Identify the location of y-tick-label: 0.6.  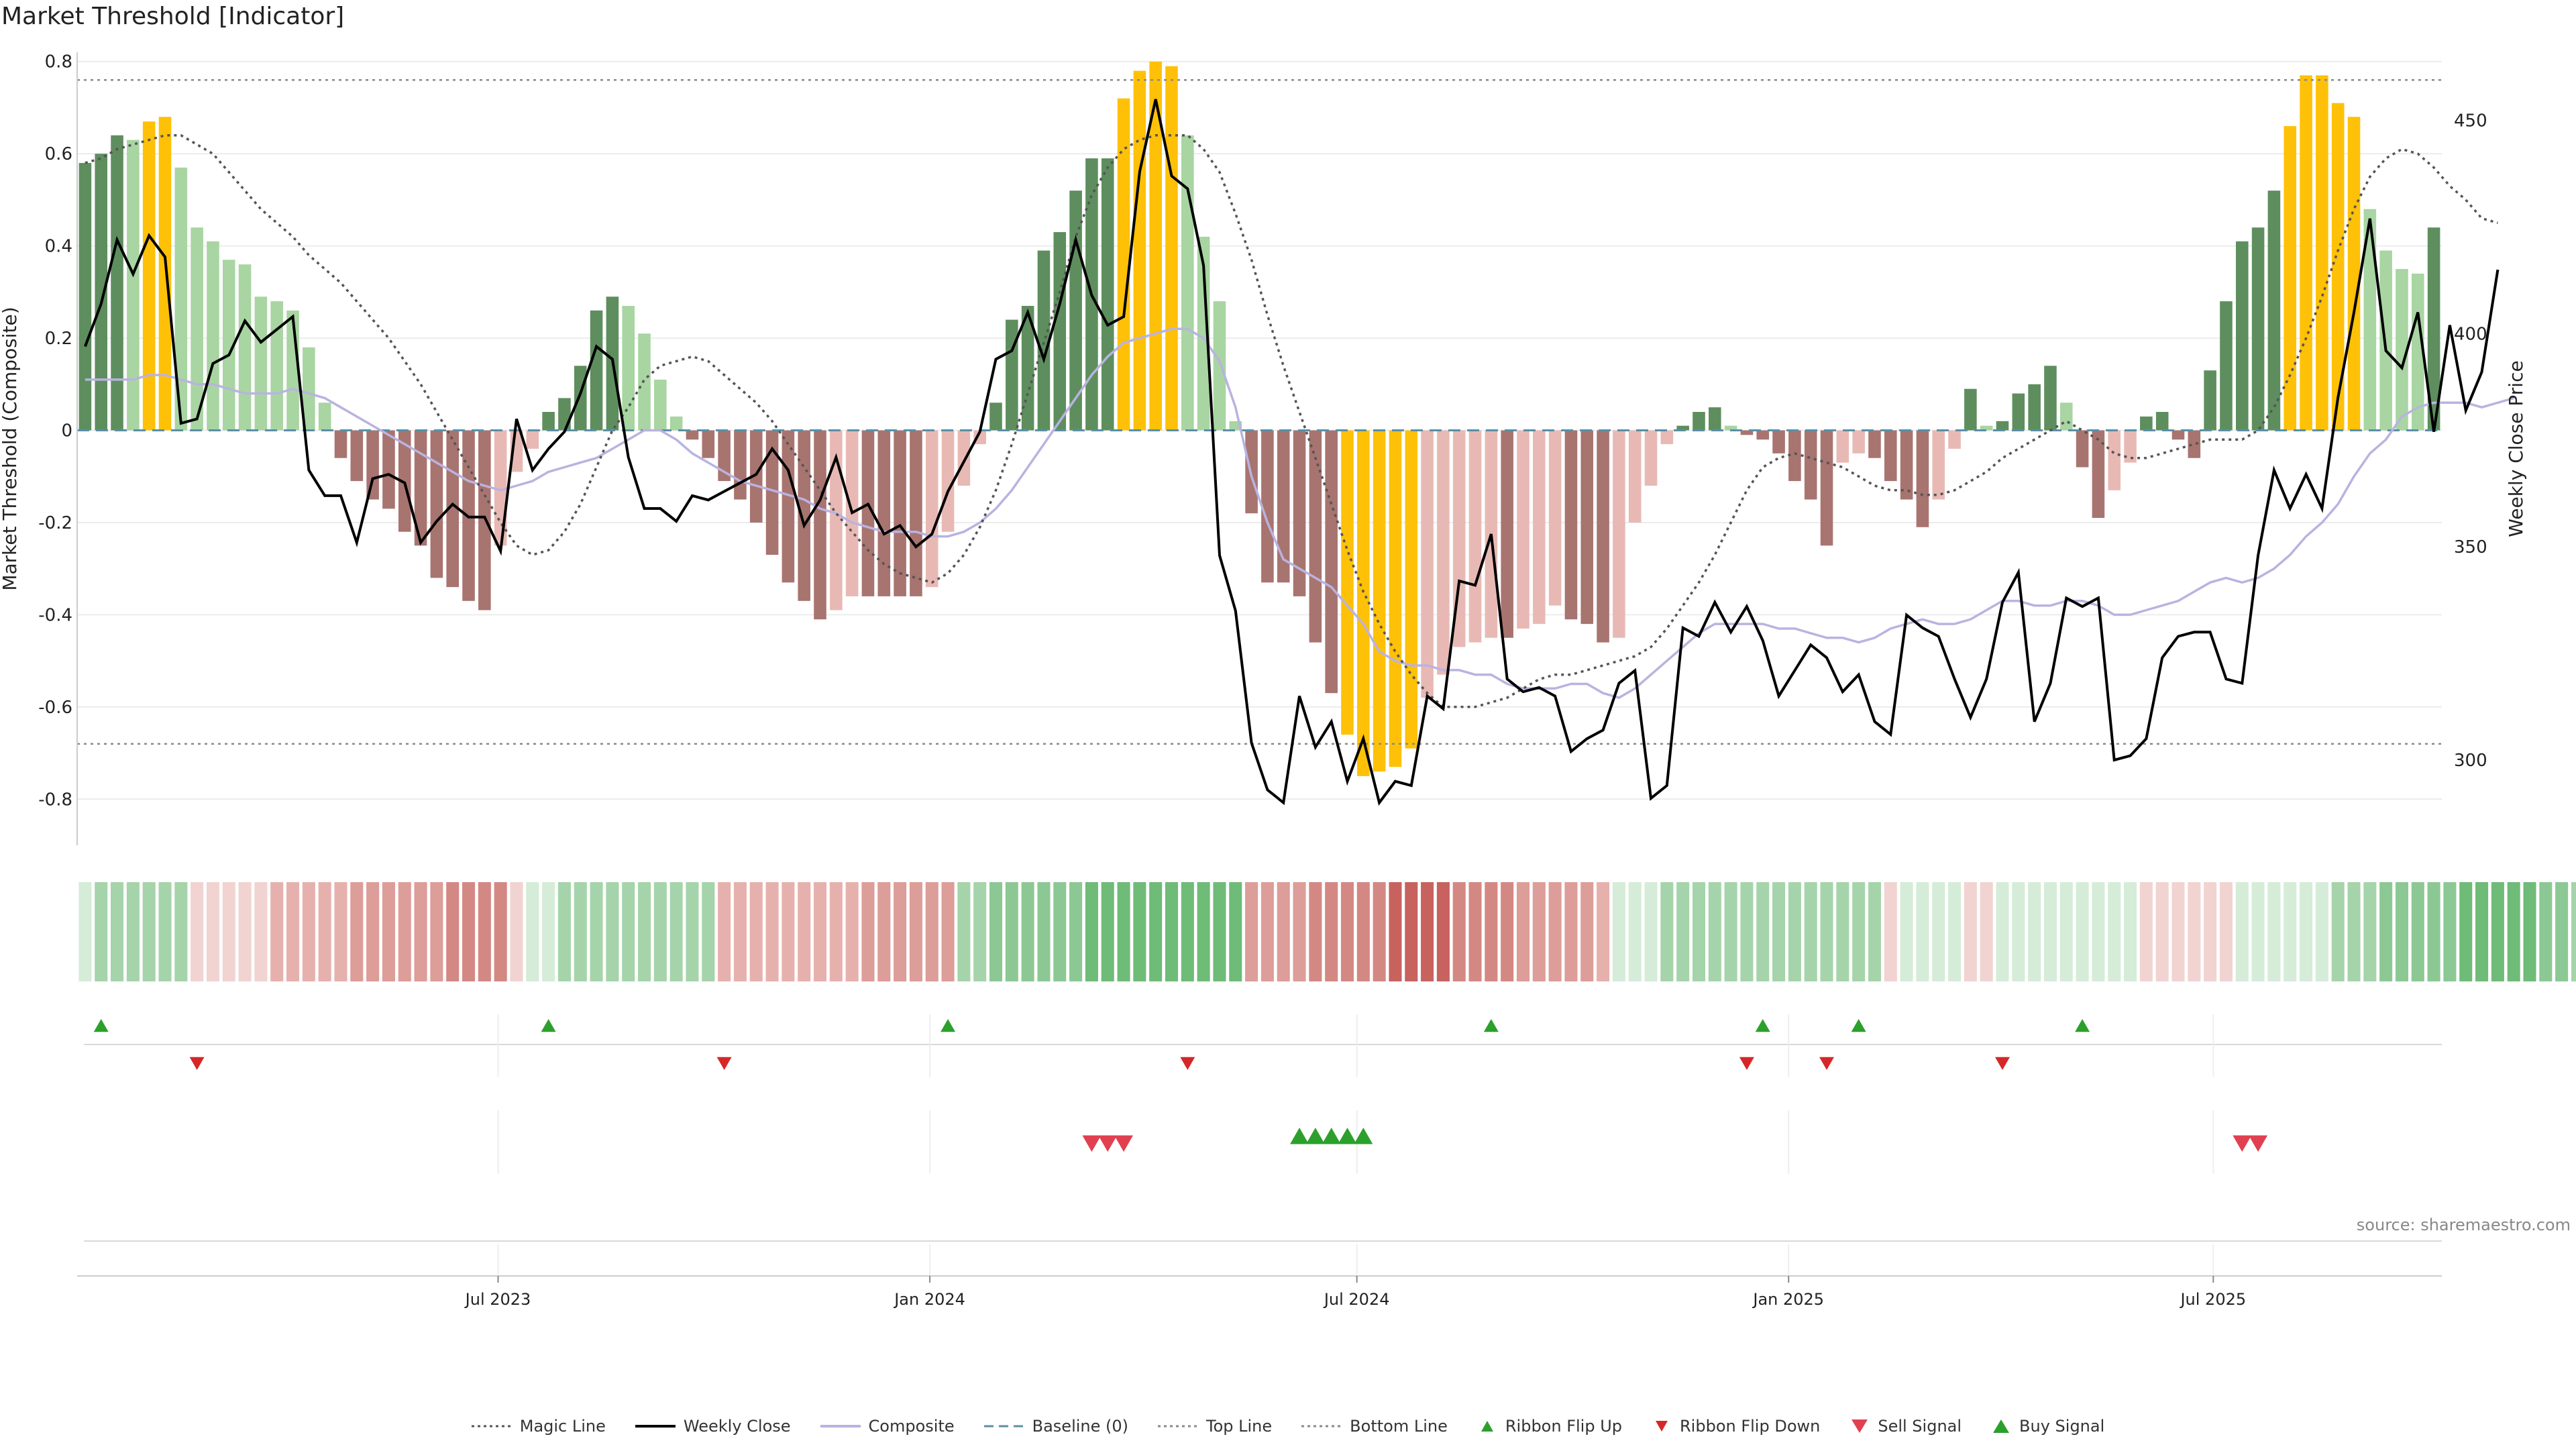
(58, 154).